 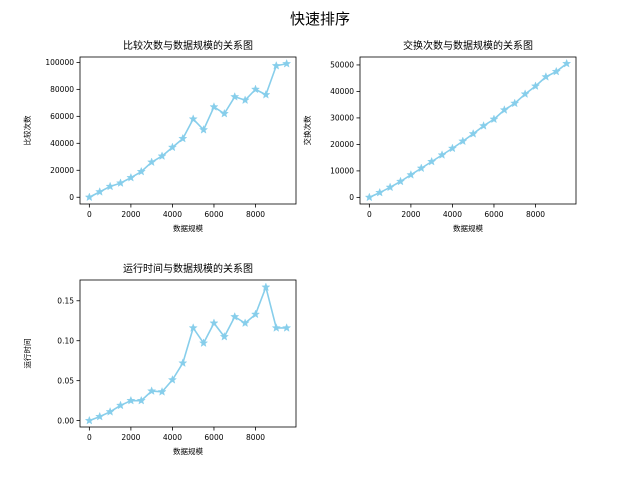 What do you see at coordinates (65, 420) in the screenshot?
I see `y-tick-label: 0.00` at bounding box center [65, 420].